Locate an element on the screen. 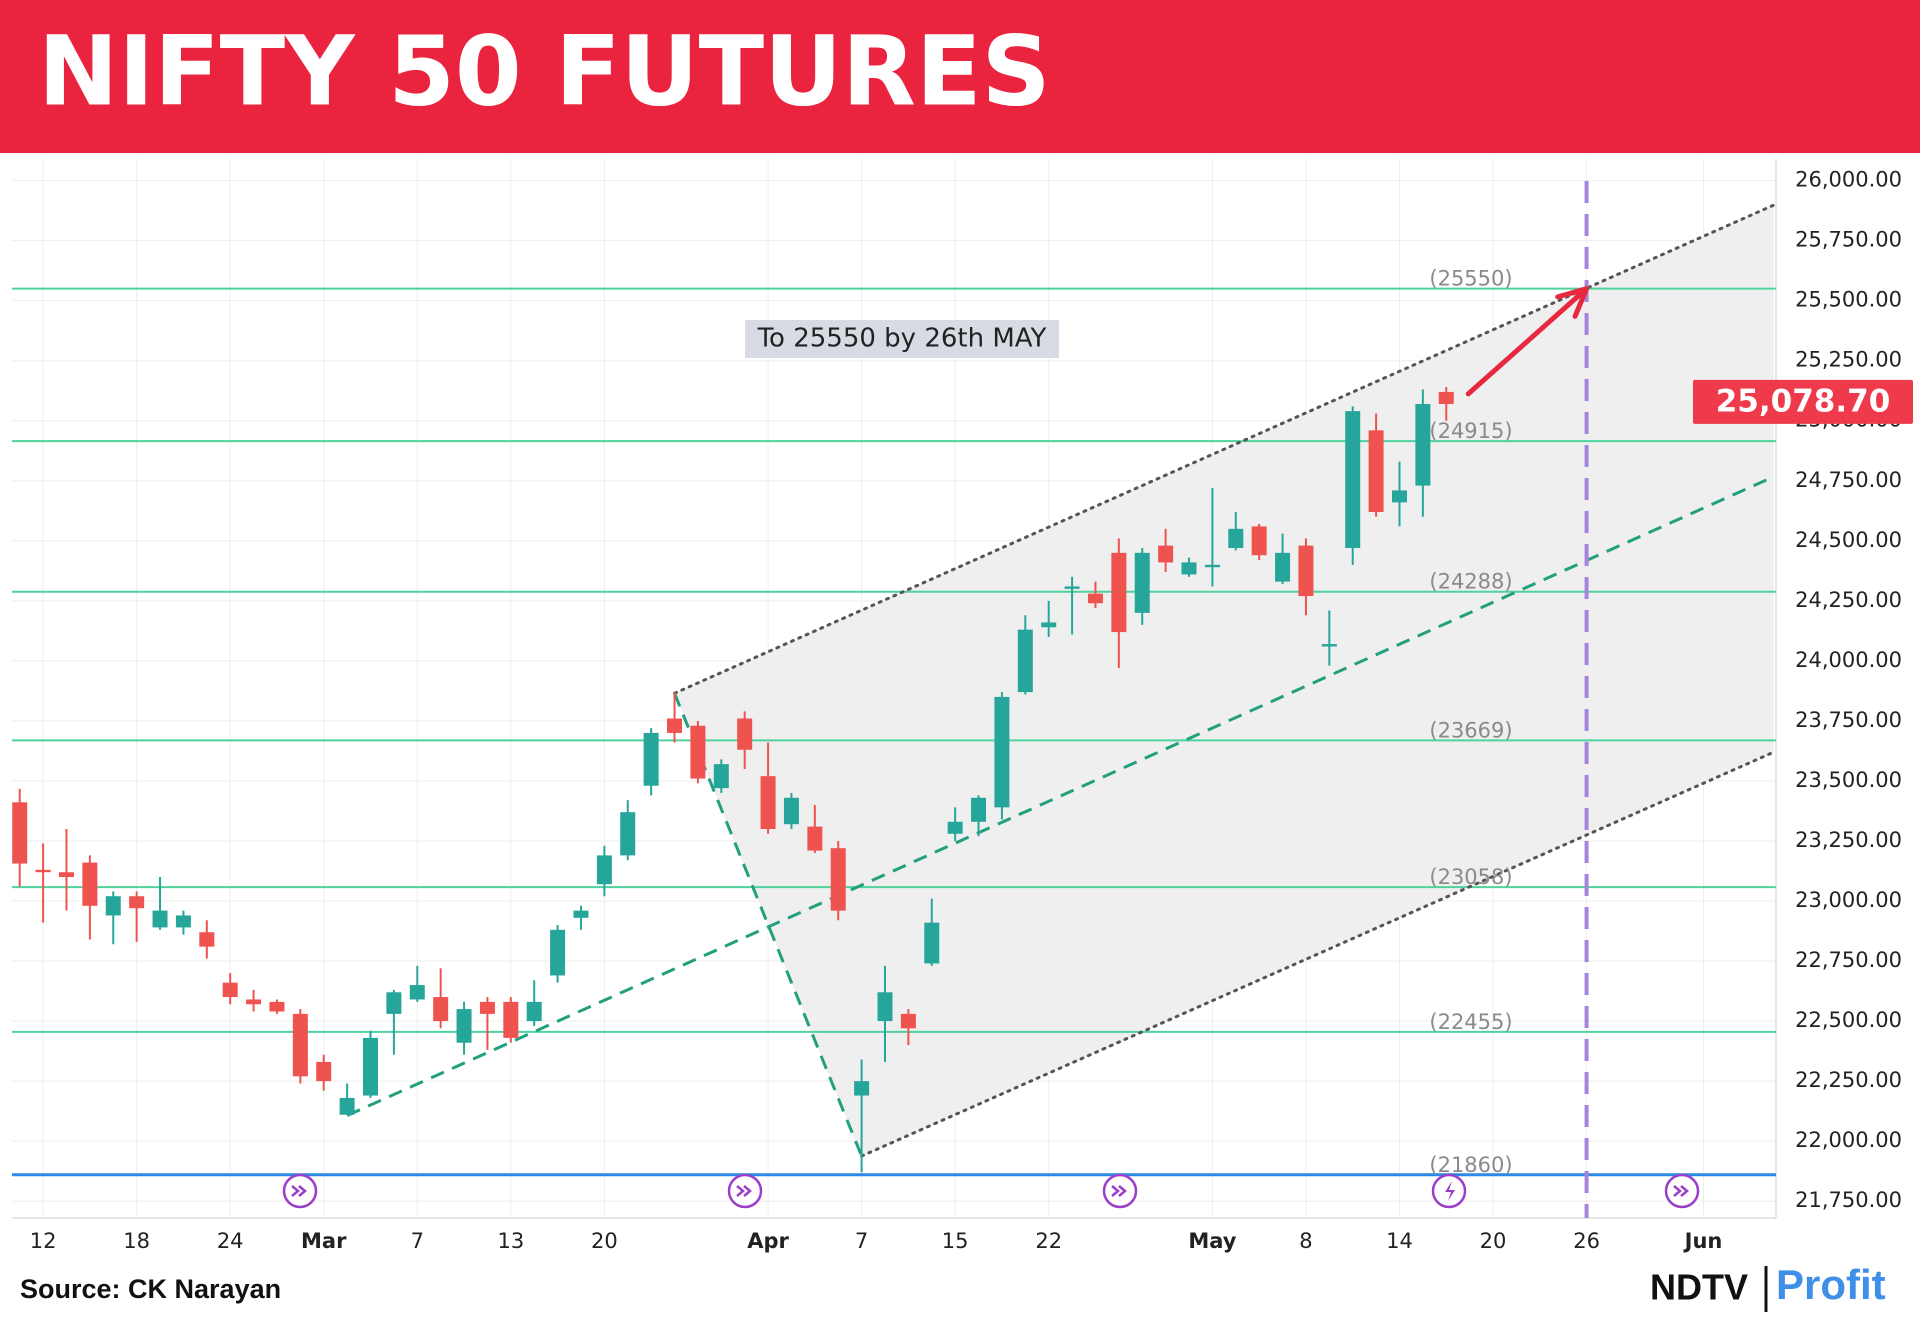 The image size is (1920, 1322). y-tick-label: 22,250.00 is located at coordinates (1848, 1080).